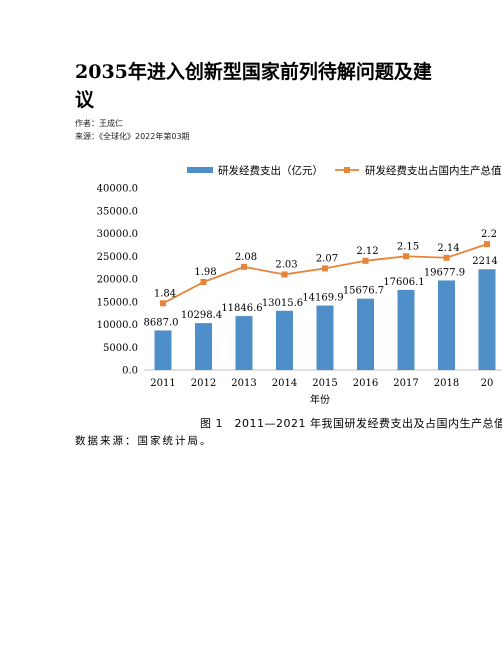  I want to click on y-tick-label: 10000.0, so click(117, 325).